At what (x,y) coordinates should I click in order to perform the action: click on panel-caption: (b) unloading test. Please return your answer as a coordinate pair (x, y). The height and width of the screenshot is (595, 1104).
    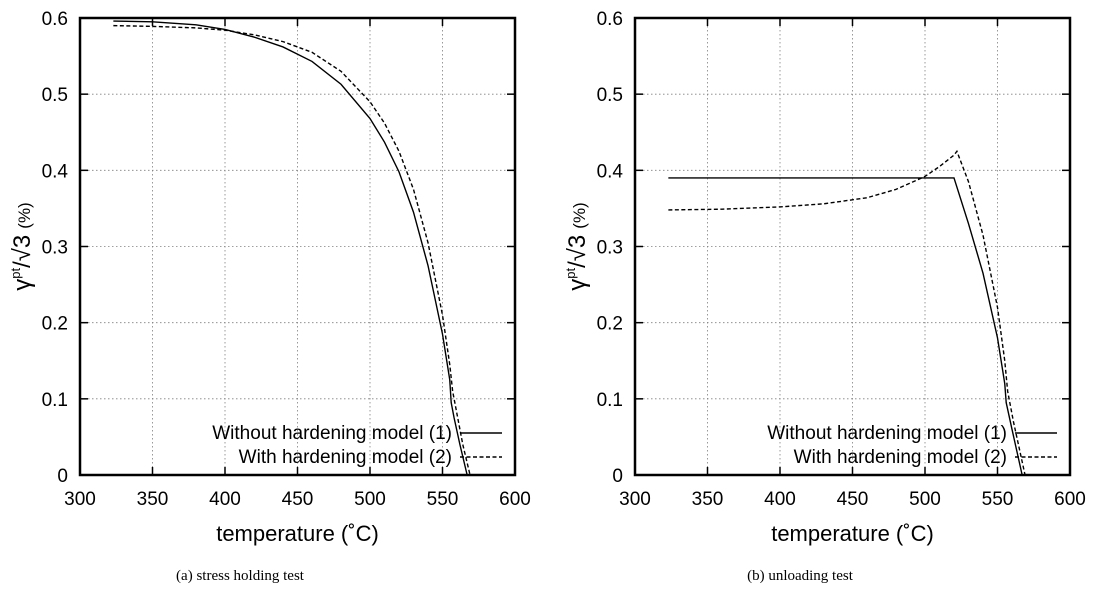
    Looking at the image, I should click on (800, 576).